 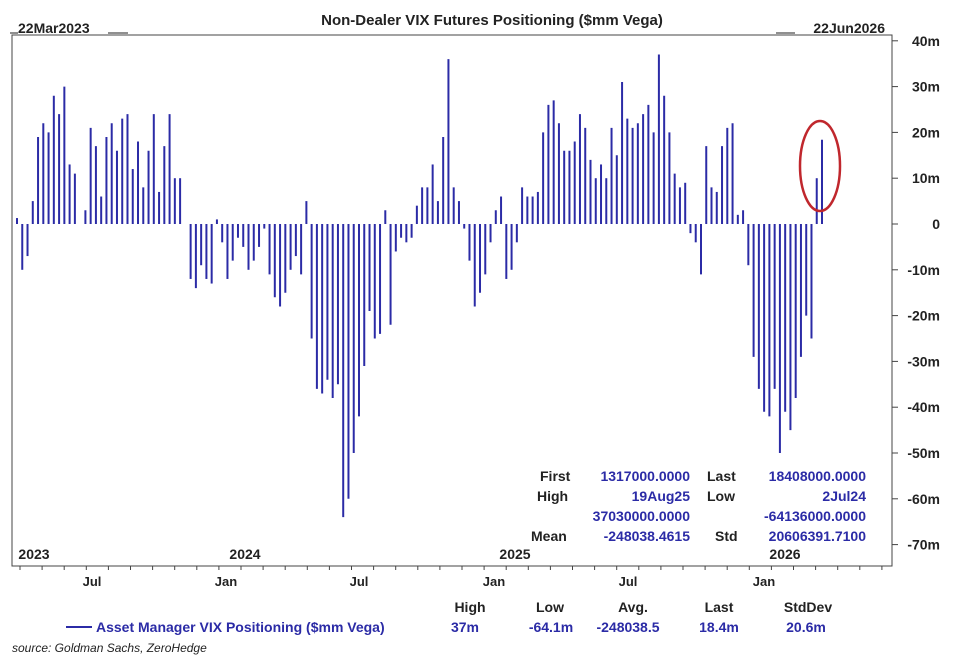 What do you see at coordinates (240, 627) in the screenshot?
I see `legend-series-label: Asset Manager VIX Positioning ($mm Vega)` at bounding box center [240, 627].